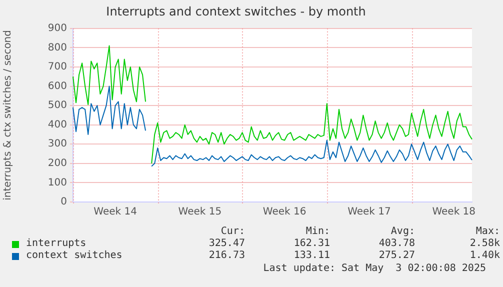 Image resolution: width=503 pixels, height=287 pixels. Describe the element at coordinates (56, 244) in the screenshot. I see `legend-label: interrupts` at that location.